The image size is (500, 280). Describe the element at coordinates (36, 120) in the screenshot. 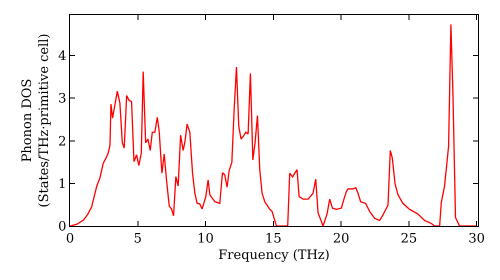

I see `y-axis-title: Phonon DOS (States/THz·primitive cell)` at that location.